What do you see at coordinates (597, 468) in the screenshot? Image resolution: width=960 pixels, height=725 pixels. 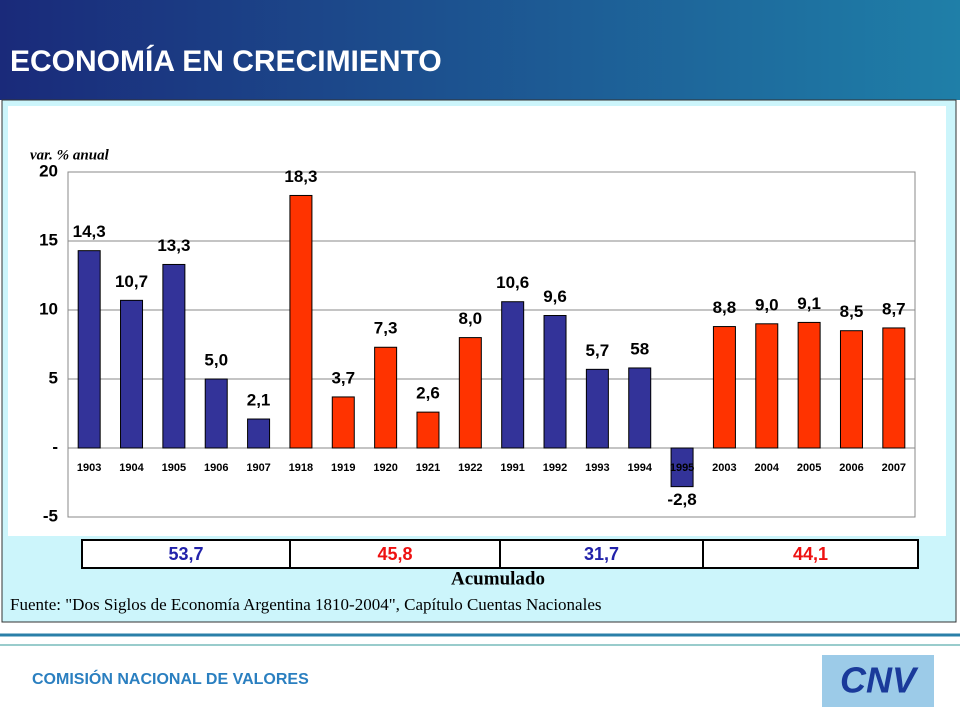 I see `x-tick-label: 1993` at bounding box center [597, 468].